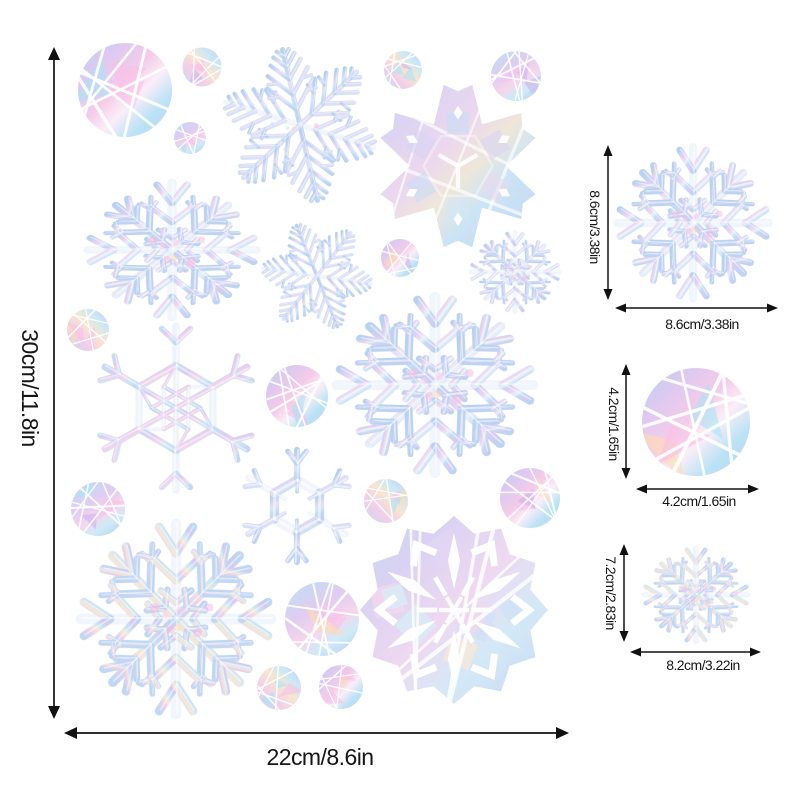 This screenshot has height=805, width=800. Describe the element at coordinates (703, 665) in the screenshot. I see `svg-text: 8.2cm/3.22in` at that location.